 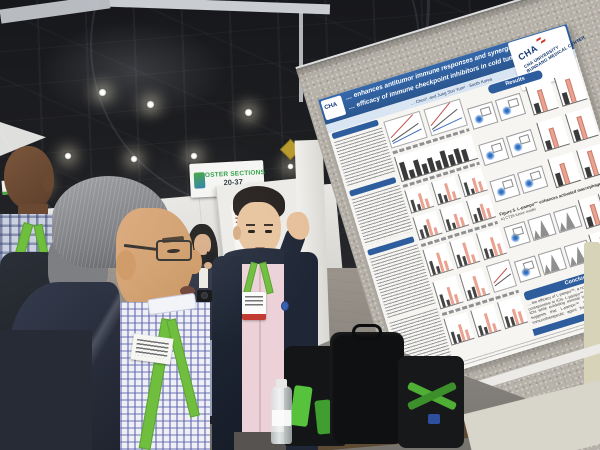 I want to click on presenter-badge-red-stripe, so click(x=254, y=317).